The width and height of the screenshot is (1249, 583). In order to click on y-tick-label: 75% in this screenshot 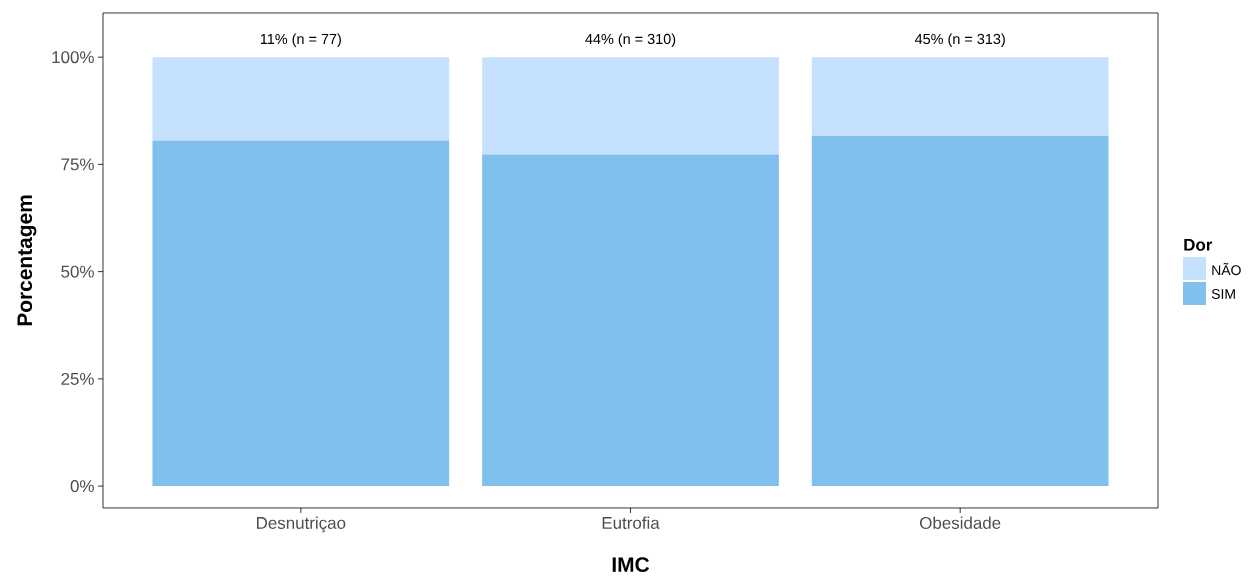, I will do `click(77, 164)`.